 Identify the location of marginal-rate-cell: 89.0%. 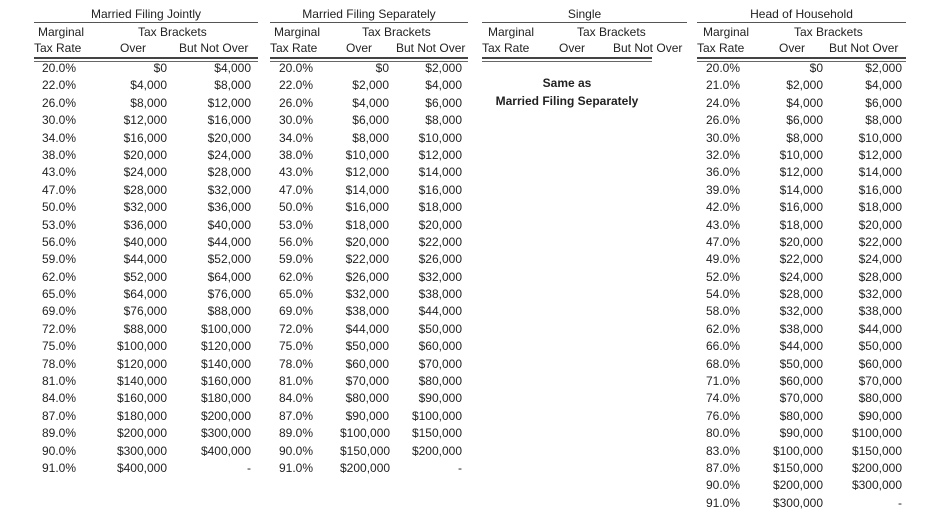
(59, 433).